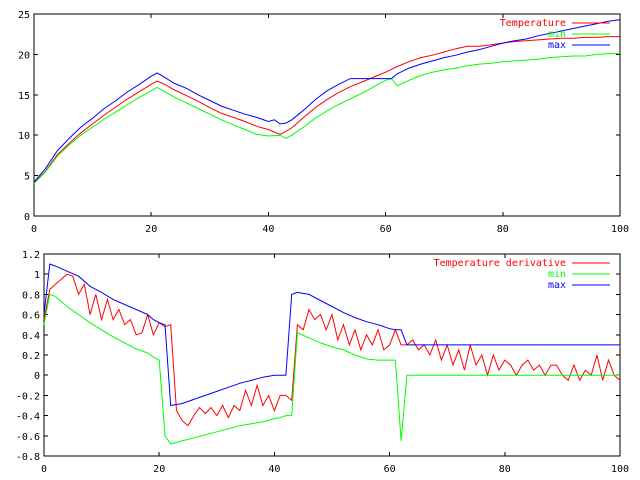  Describe the element at coordinates (31, 356) in the screenshot. I see `y-tick-label: 0.2` at that location.